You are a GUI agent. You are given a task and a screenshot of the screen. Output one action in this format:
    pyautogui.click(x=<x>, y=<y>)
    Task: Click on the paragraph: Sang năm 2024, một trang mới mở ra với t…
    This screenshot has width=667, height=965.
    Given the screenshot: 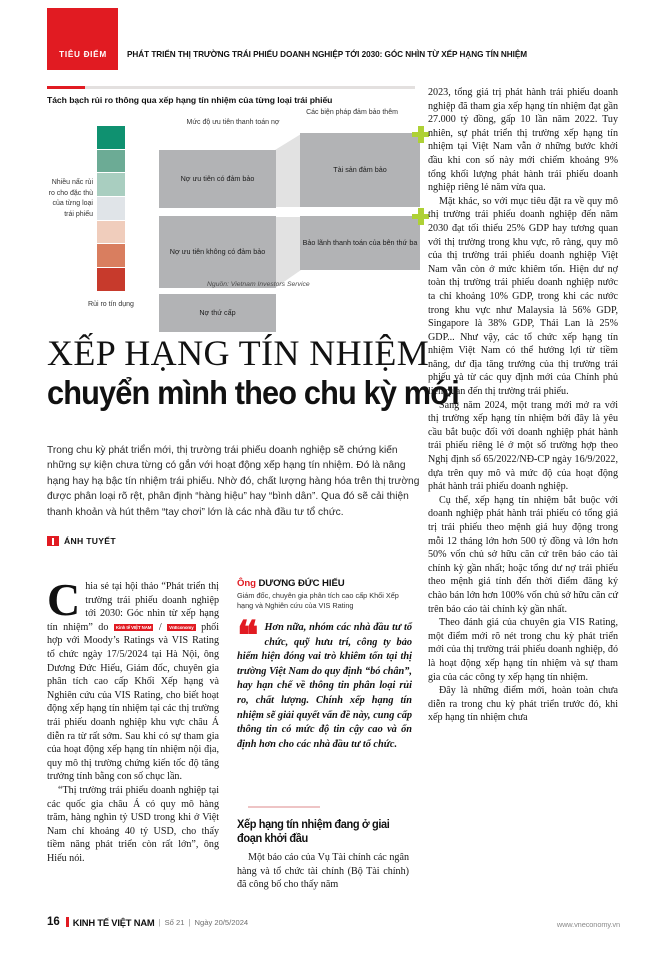 What is the action you would take?
    pyautogui.click(x=523, y=446)
    